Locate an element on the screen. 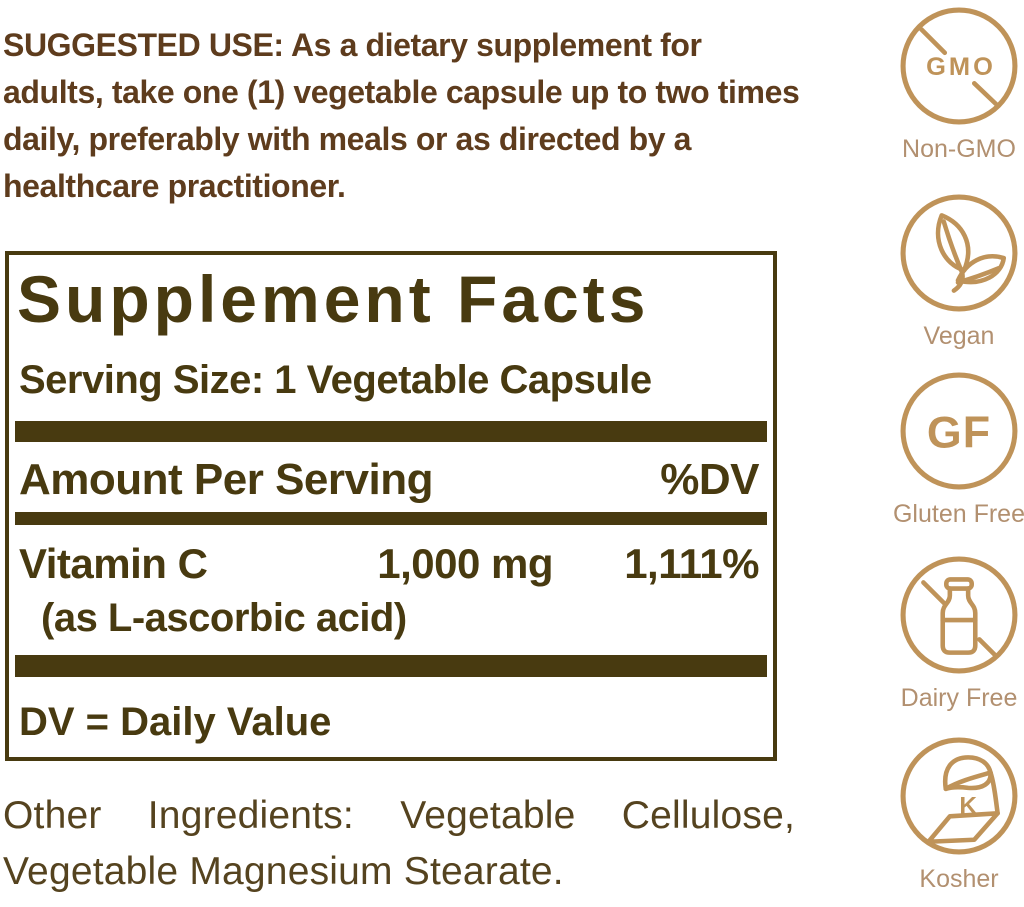 The height and width of the screenshot is (907, 1024). badge-vegan: Vegan is located at coordinates (951, 272).